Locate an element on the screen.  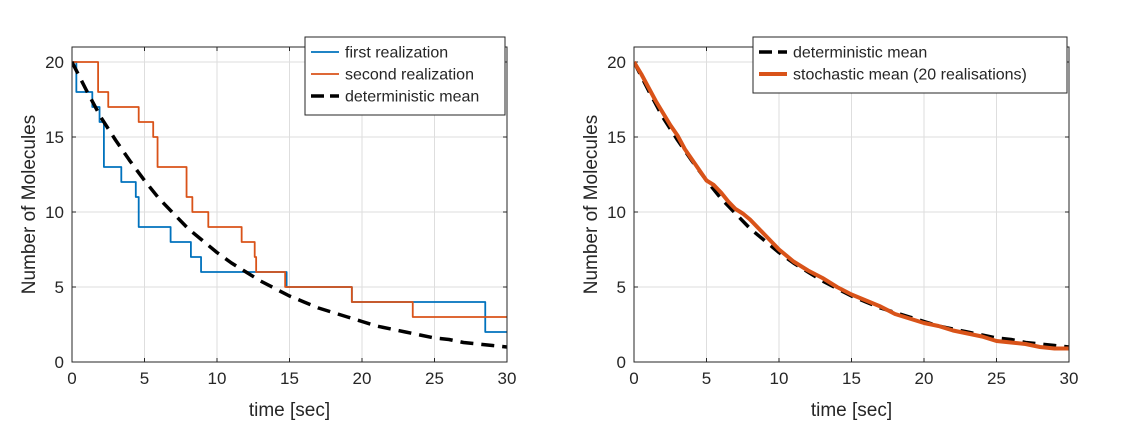
legend-label: stochastic mean (20 realisations) is located at coordinates (910, 75).